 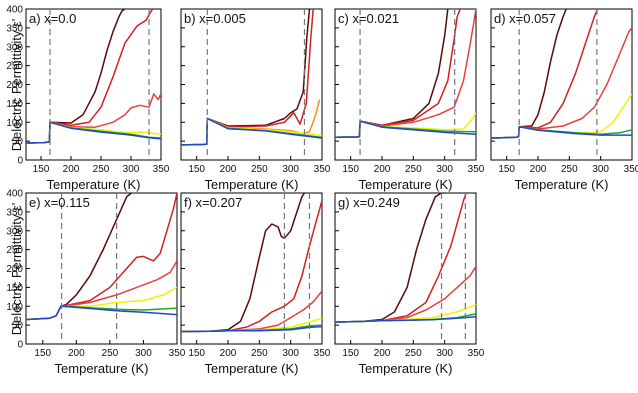 What do you see at coordinates (213, 202) in the screenshot?
I see `panel-label: f) x=0.207` at bounding box center [213, 202].